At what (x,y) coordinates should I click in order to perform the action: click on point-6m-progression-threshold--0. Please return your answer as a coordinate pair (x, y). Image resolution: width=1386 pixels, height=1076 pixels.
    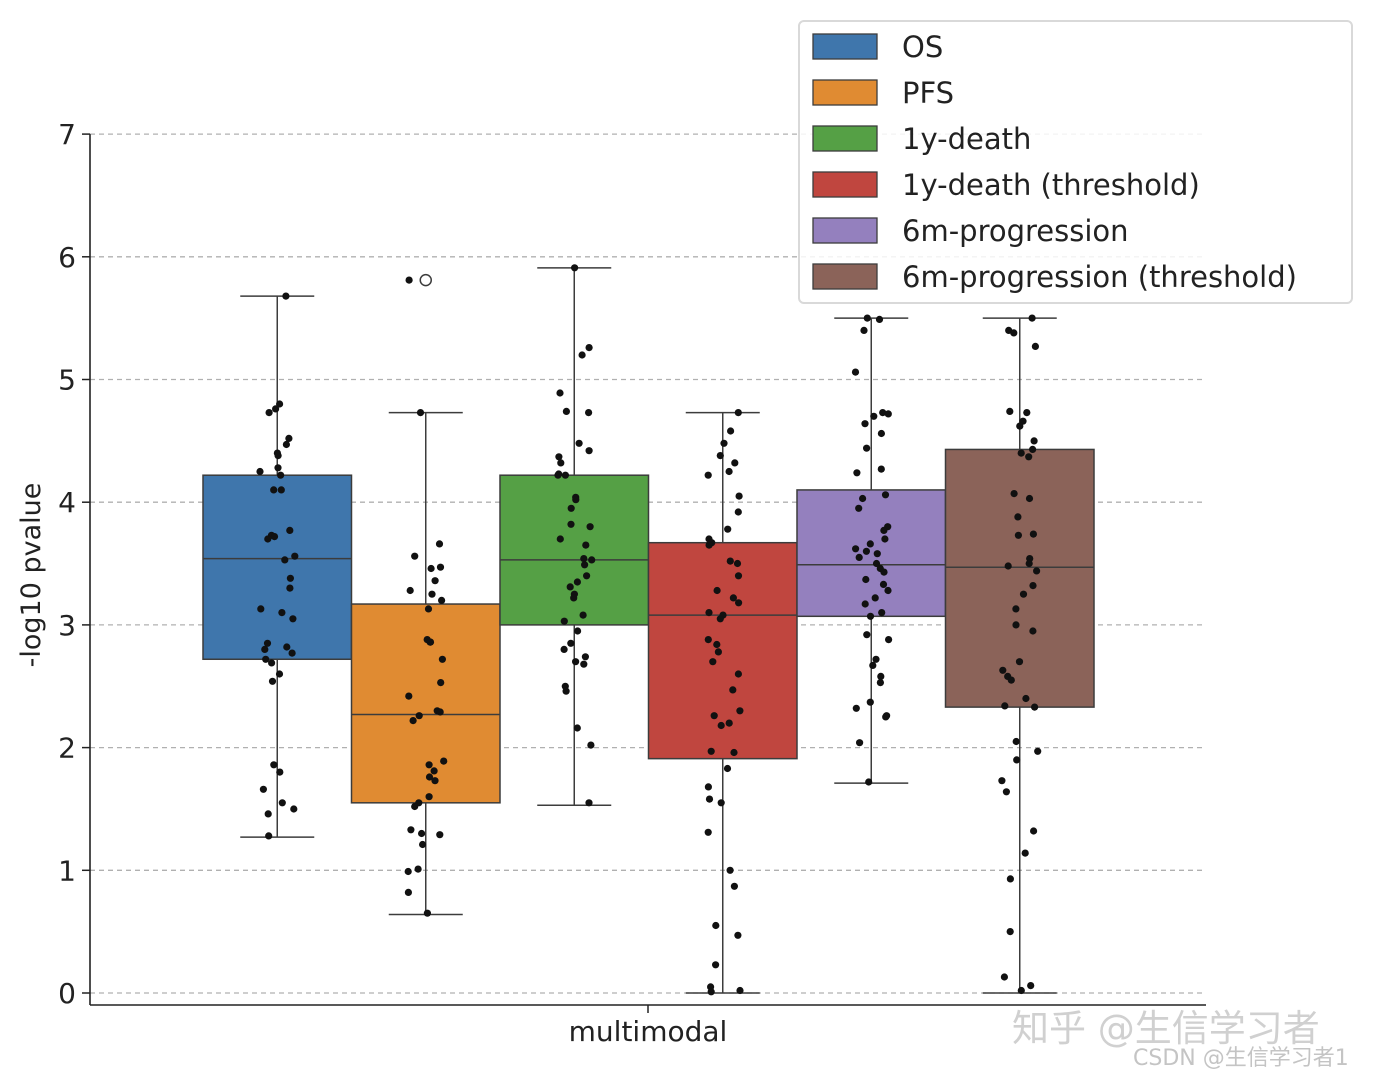
    Looking at the image, I should click on (1032, 318).